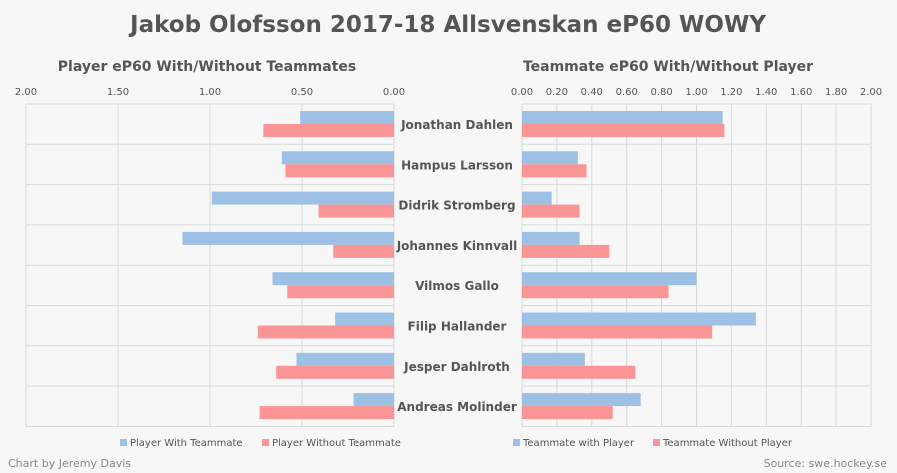 This screenshot has width=897, height=473. Describe the element at coordinates (302, 92) in the screenshot. I see `x-tick-label: 0.50` at that location.